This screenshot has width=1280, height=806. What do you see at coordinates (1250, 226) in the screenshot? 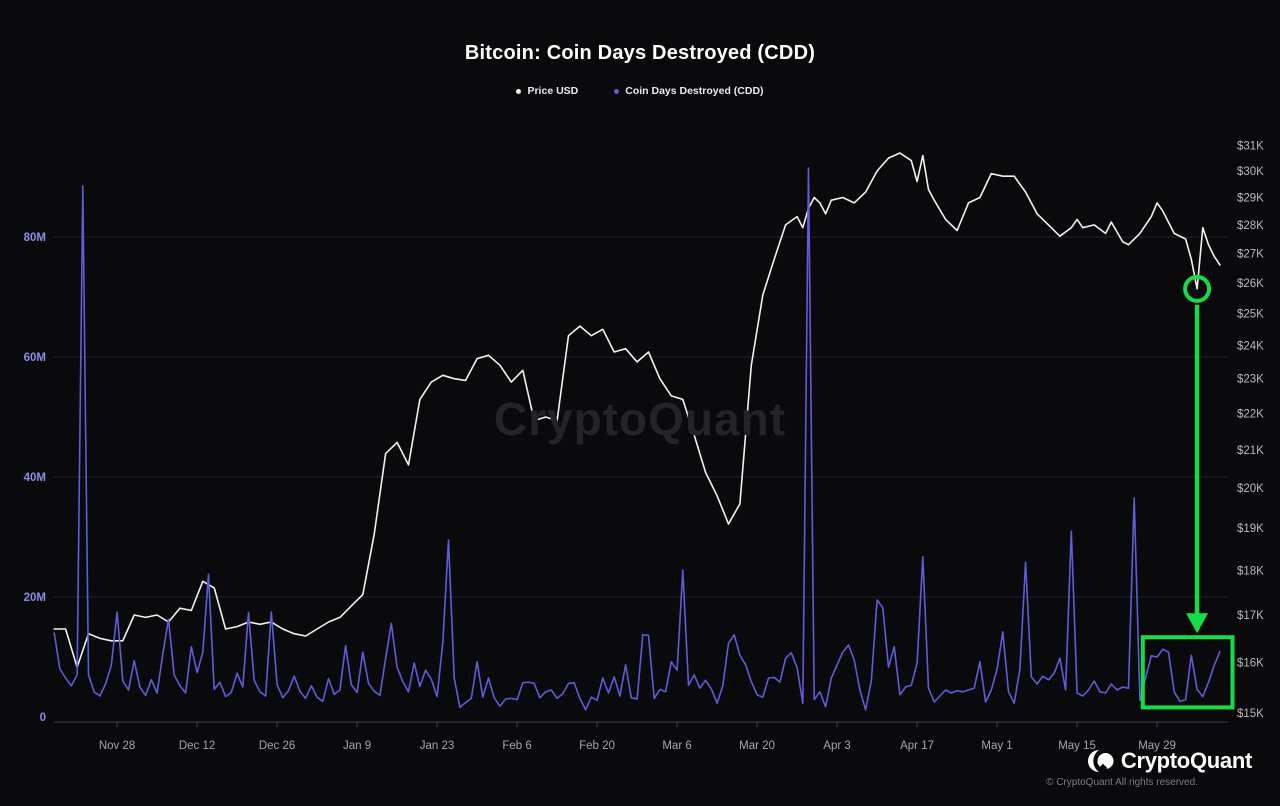
I see `y-right-tick-label: $28K` at bounding box center [1250, 226].